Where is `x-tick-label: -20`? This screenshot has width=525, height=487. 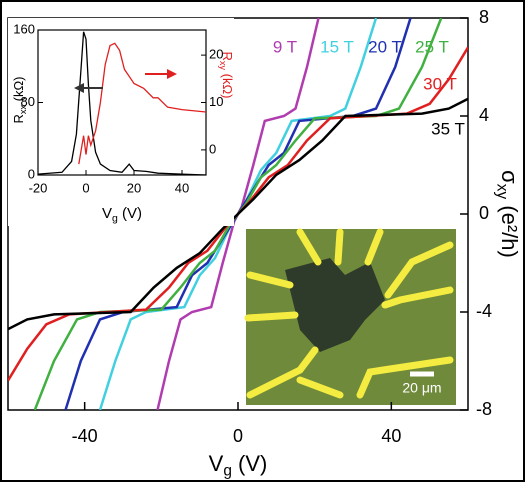 x-tick-label: -20 is located at coordinates (38, 187).